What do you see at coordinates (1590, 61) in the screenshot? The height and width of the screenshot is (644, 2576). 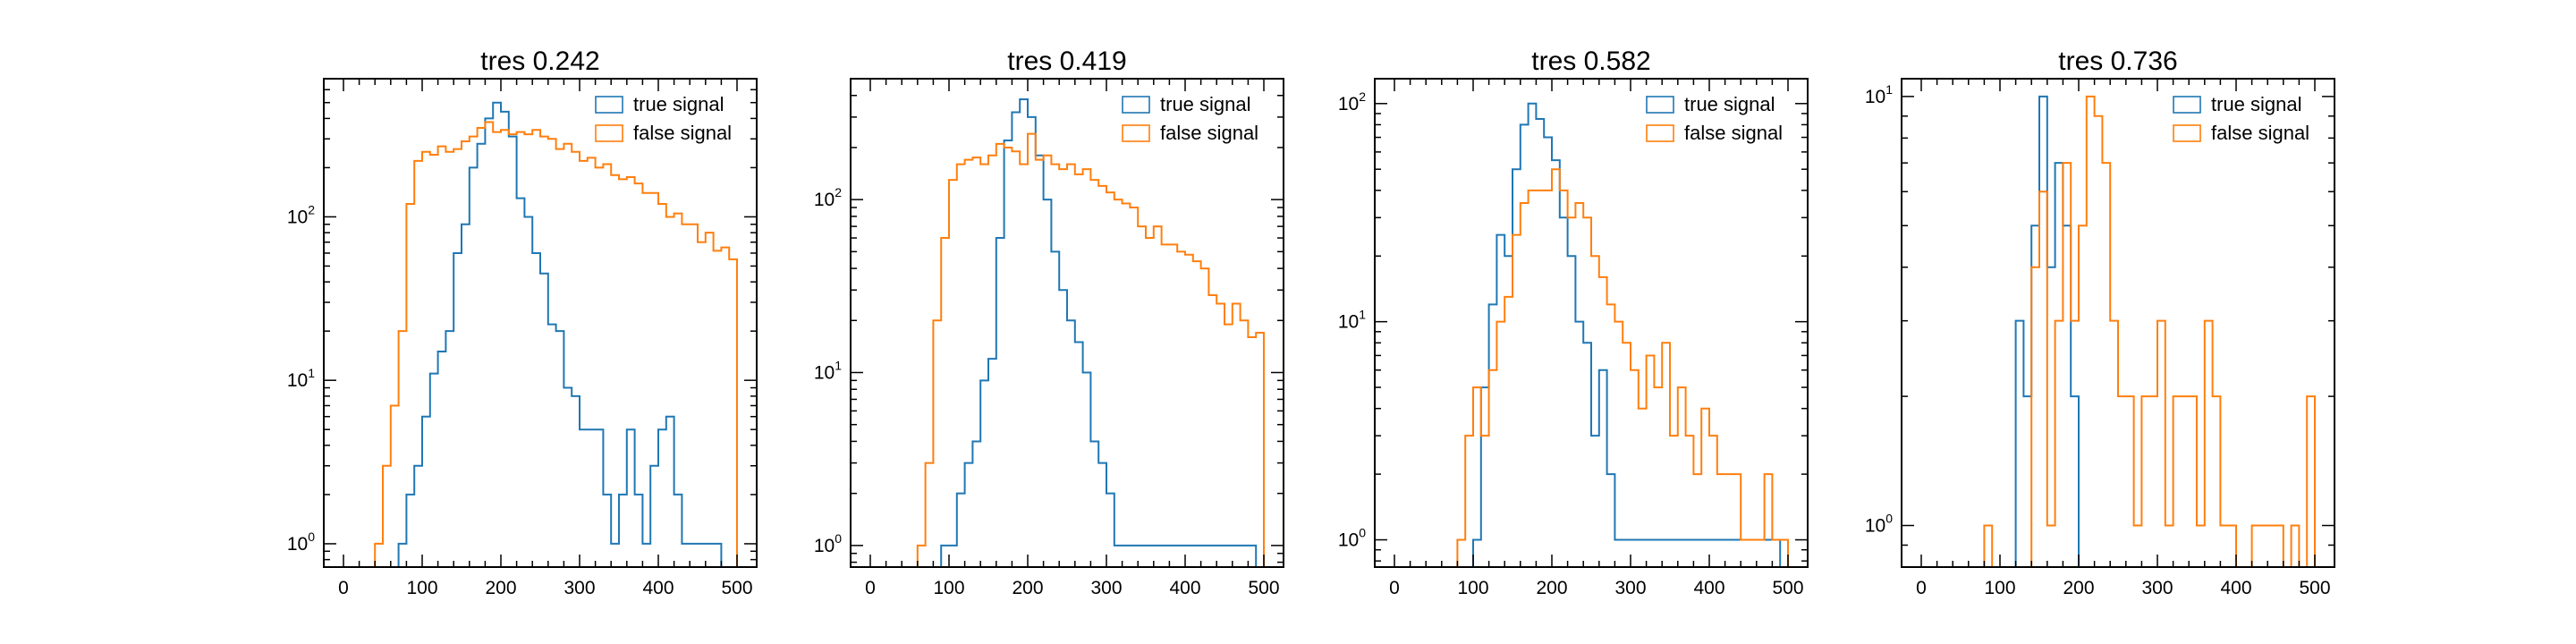 I see `chart-title: tres 0.582` at bounding box center [1590, 61].